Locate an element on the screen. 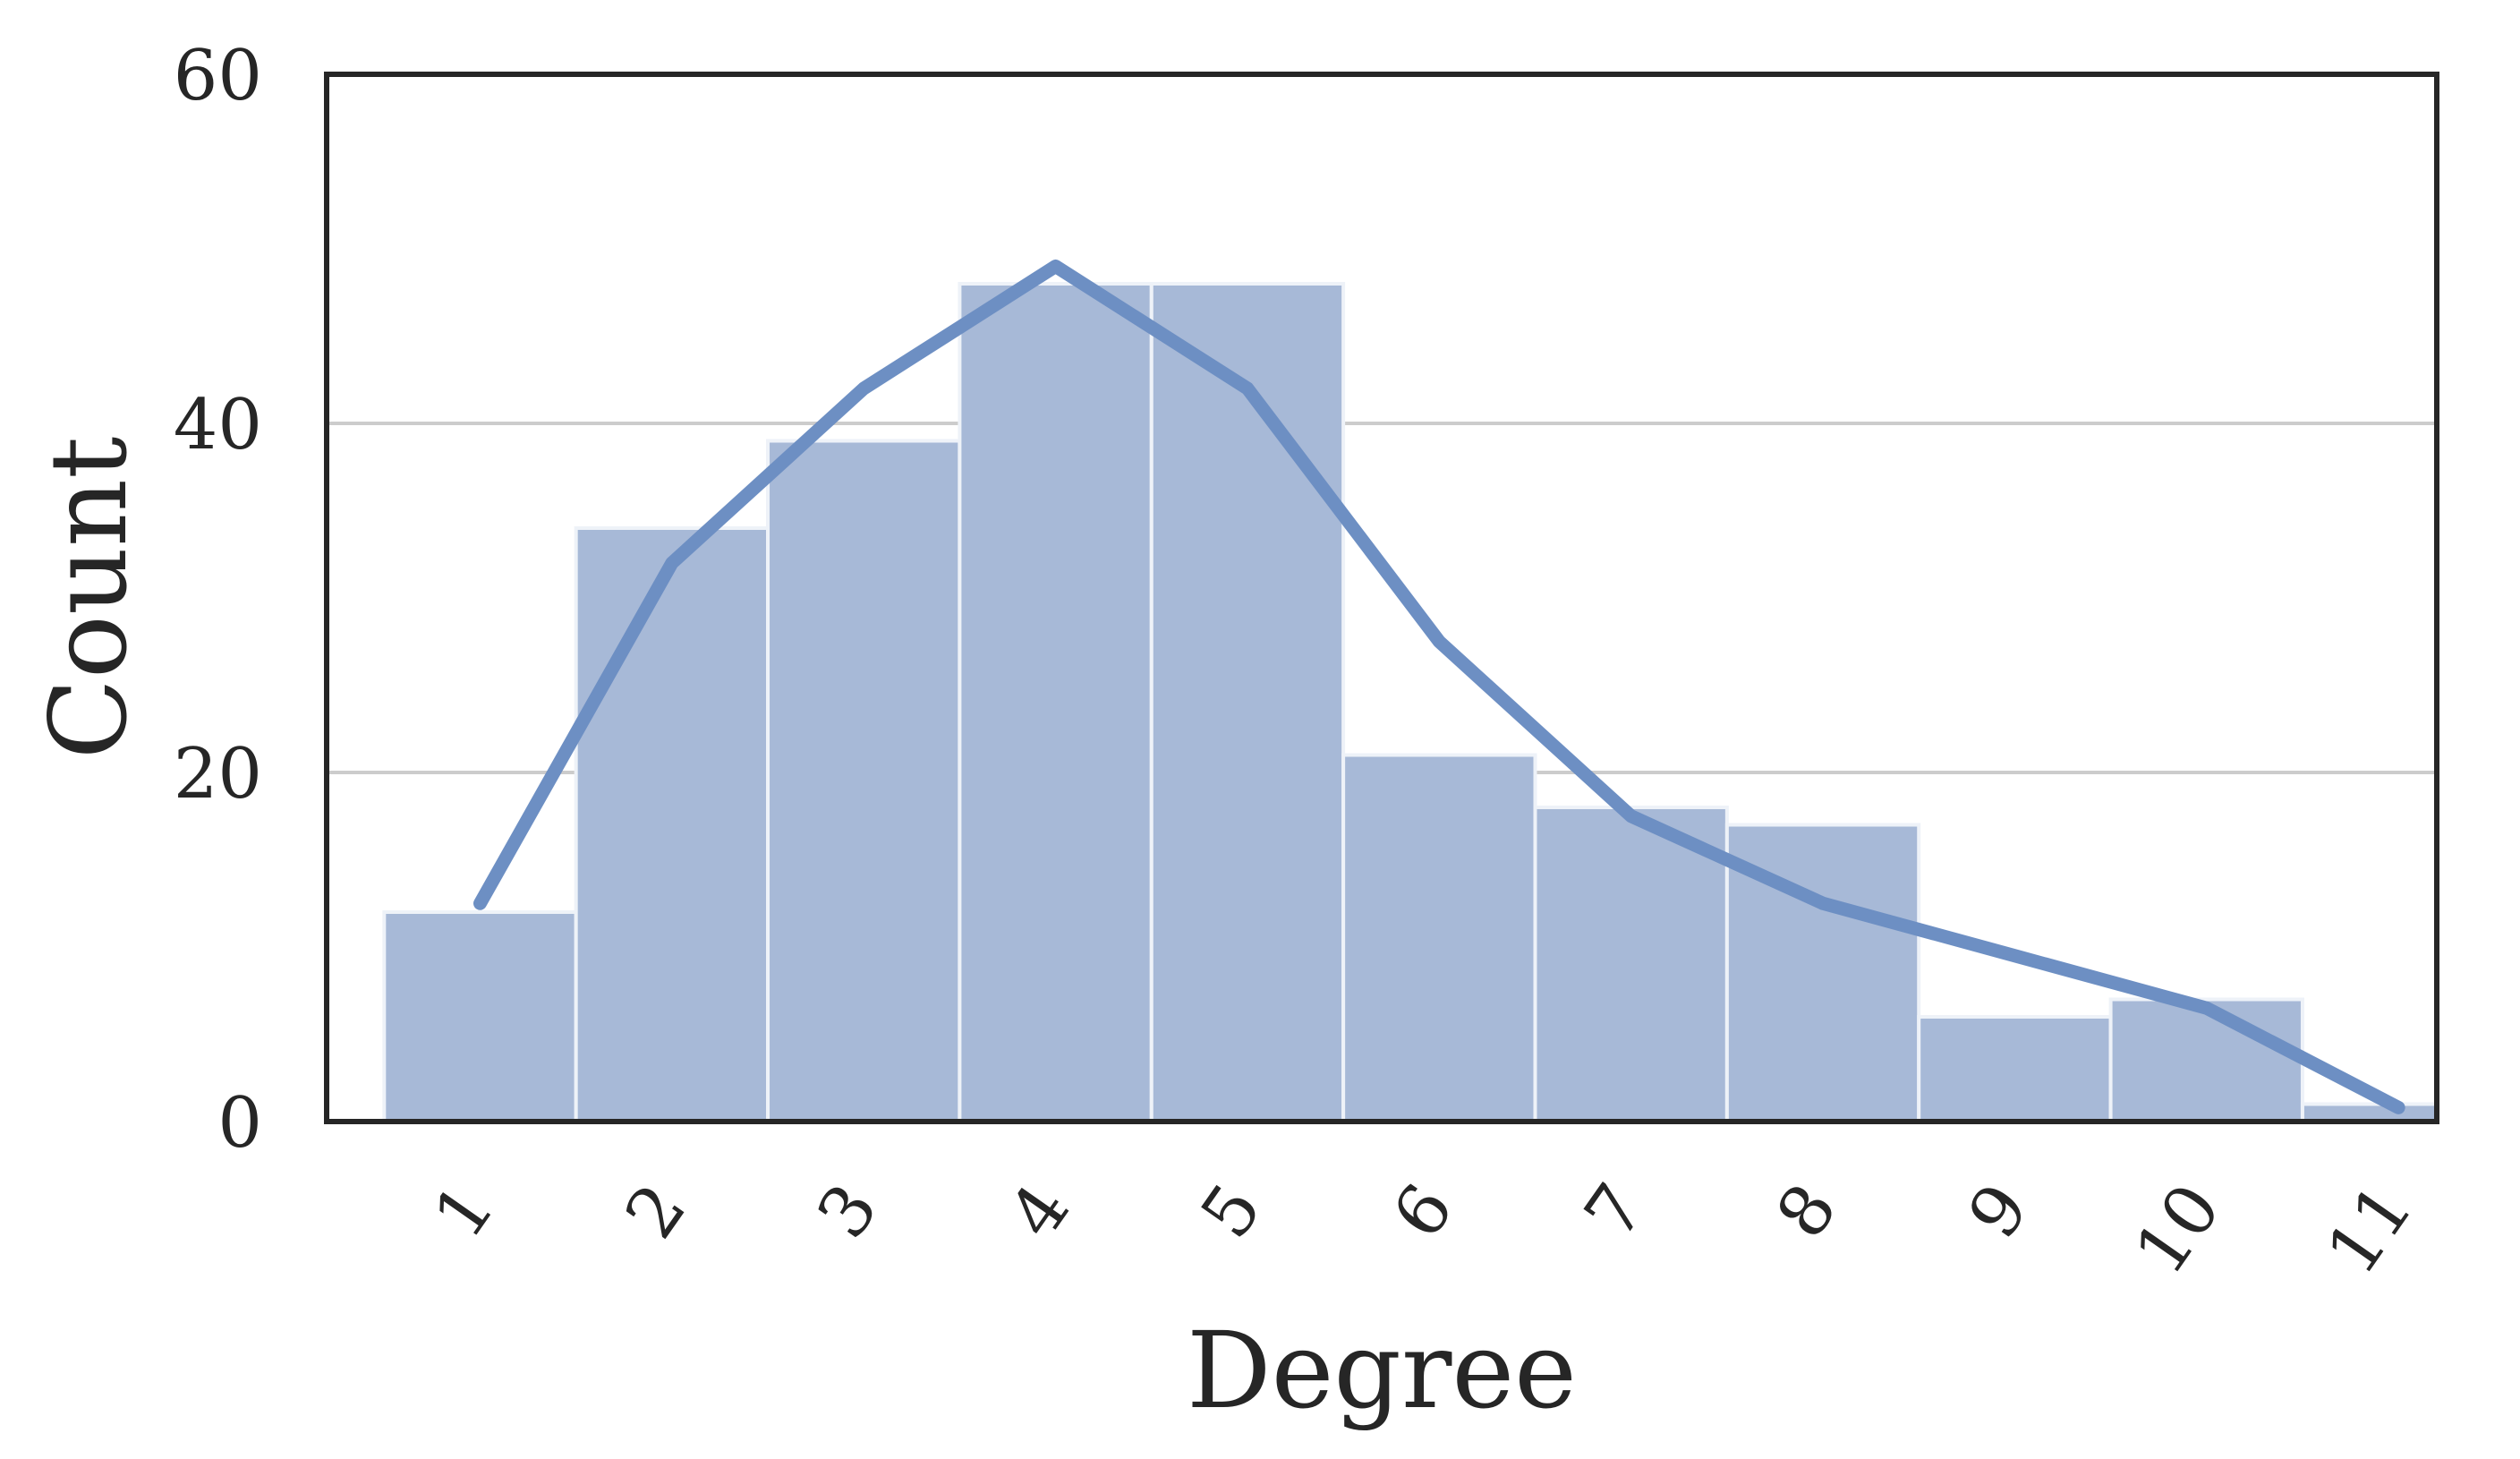 The image size is (2520, 1459). x-tick-label-2: 2 is located at coordinates (656, 1211).